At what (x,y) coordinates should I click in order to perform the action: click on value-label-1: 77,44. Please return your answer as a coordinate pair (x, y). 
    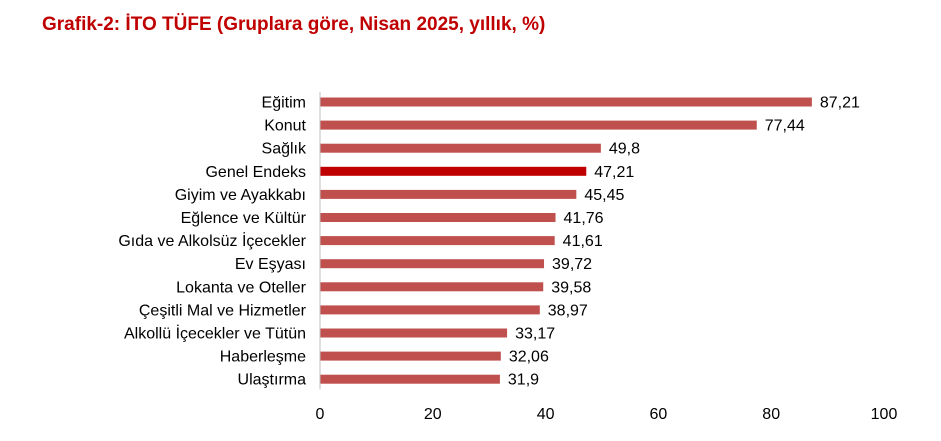
    Looking at the image, I should click on (785, 126).